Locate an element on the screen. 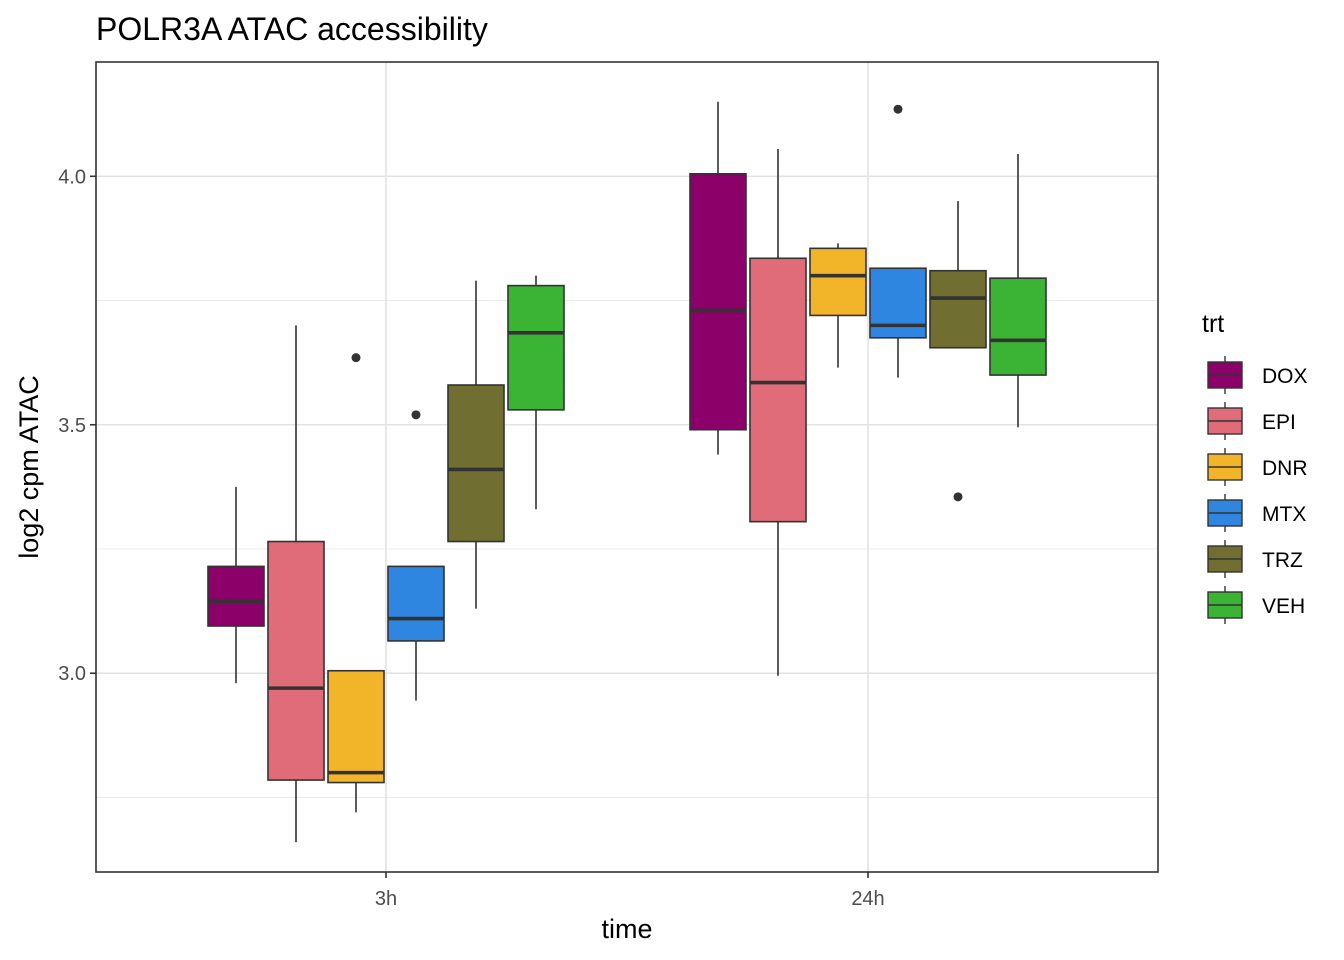 This screenshot has width=1344, height=960. x-axis-title: time is located at coordinates (626, 929).